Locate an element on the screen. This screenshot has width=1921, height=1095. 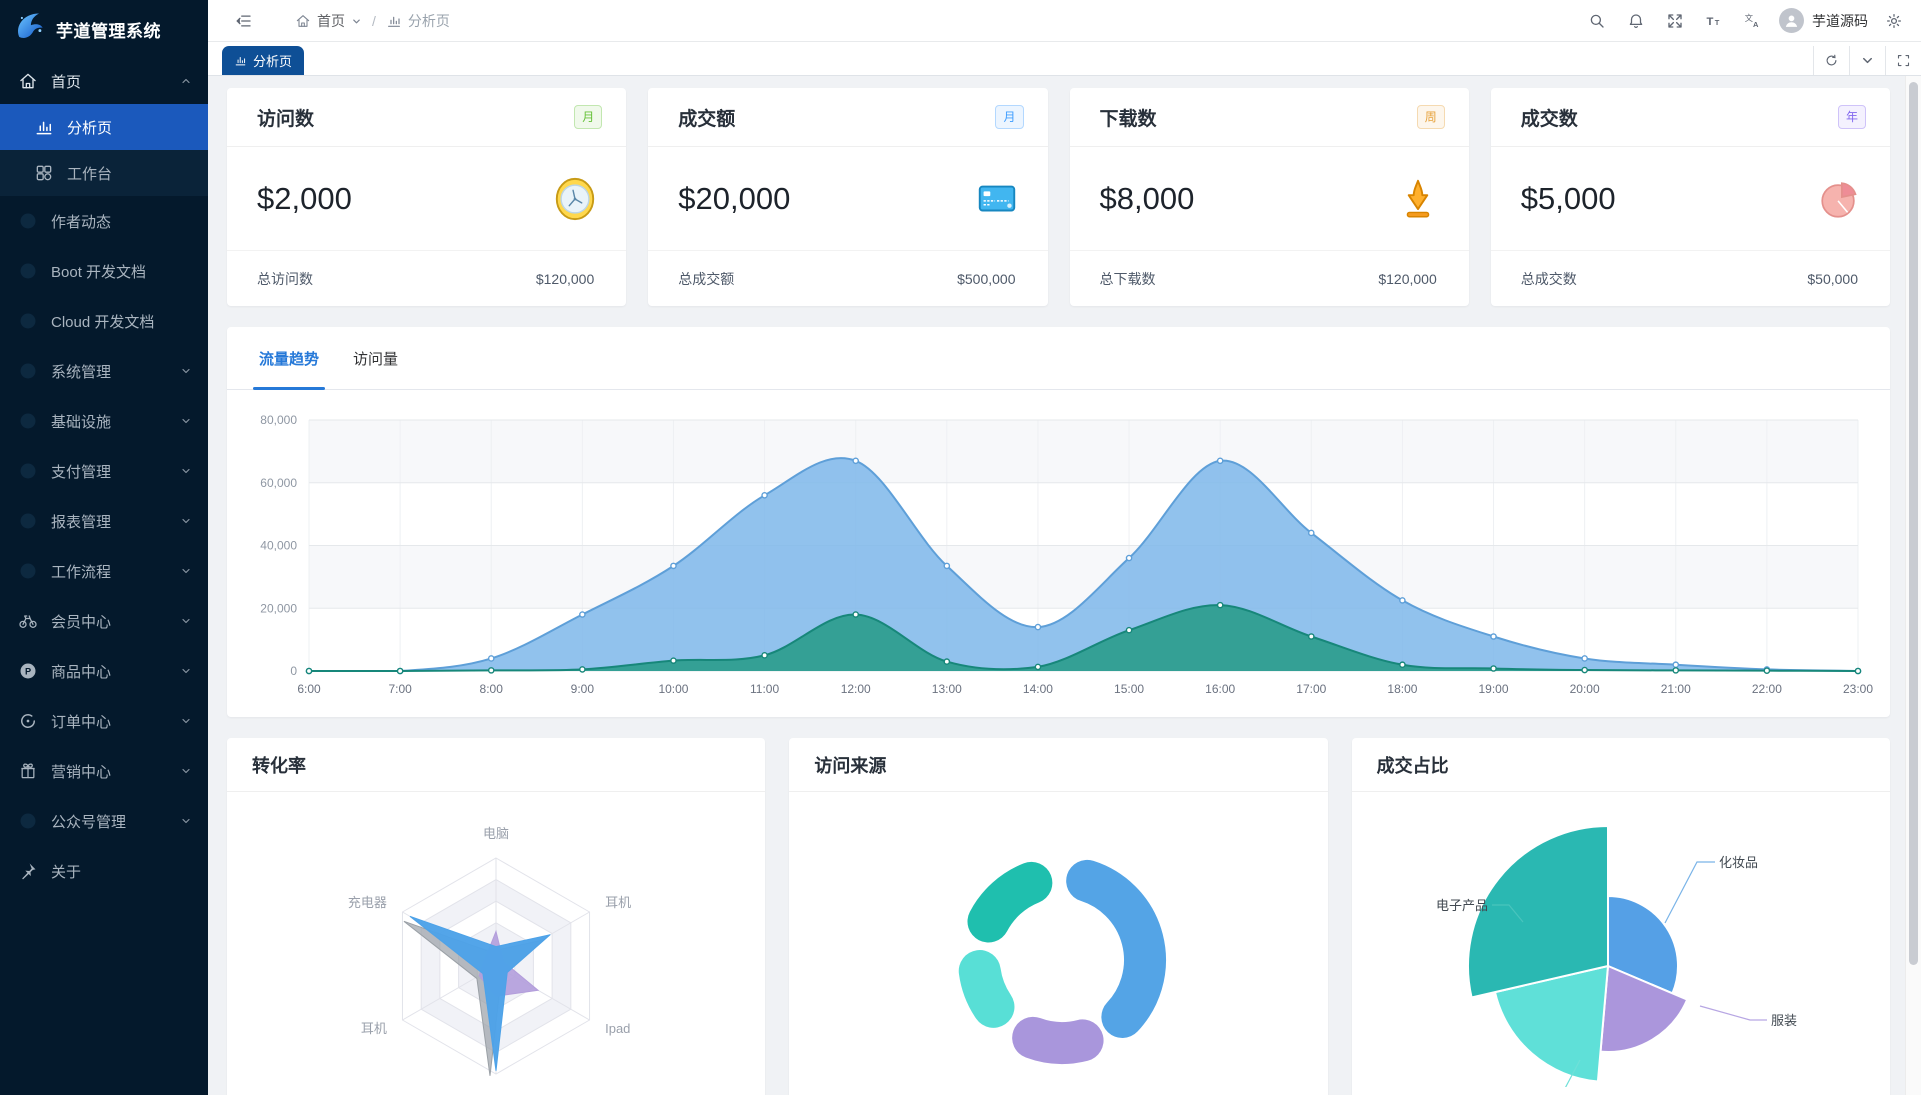
sidebar-item: 工作流程 is located at coordinates (104, 571).